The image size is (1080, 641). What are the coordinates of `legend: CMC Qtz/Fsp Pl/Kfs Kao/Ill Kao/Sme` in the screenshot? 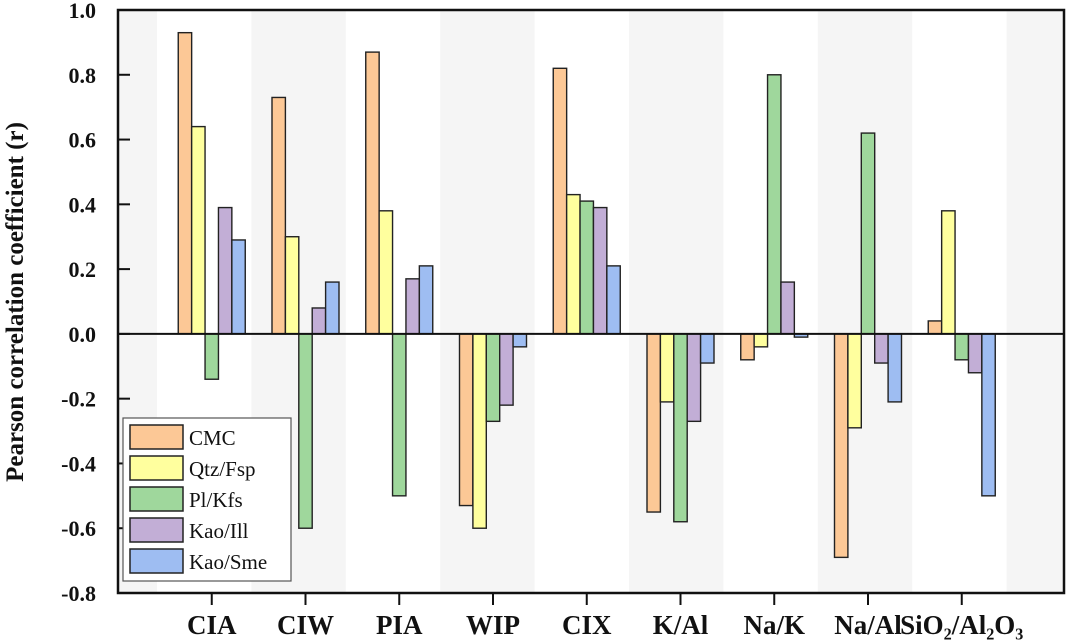 It's located at (207, 499).